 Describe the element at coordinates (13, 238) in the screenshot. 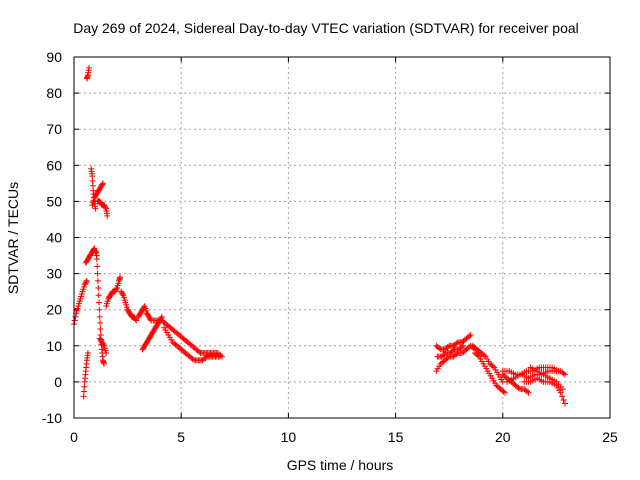

I see `y-axis-label: SDTVAR / TECUs` at that location.